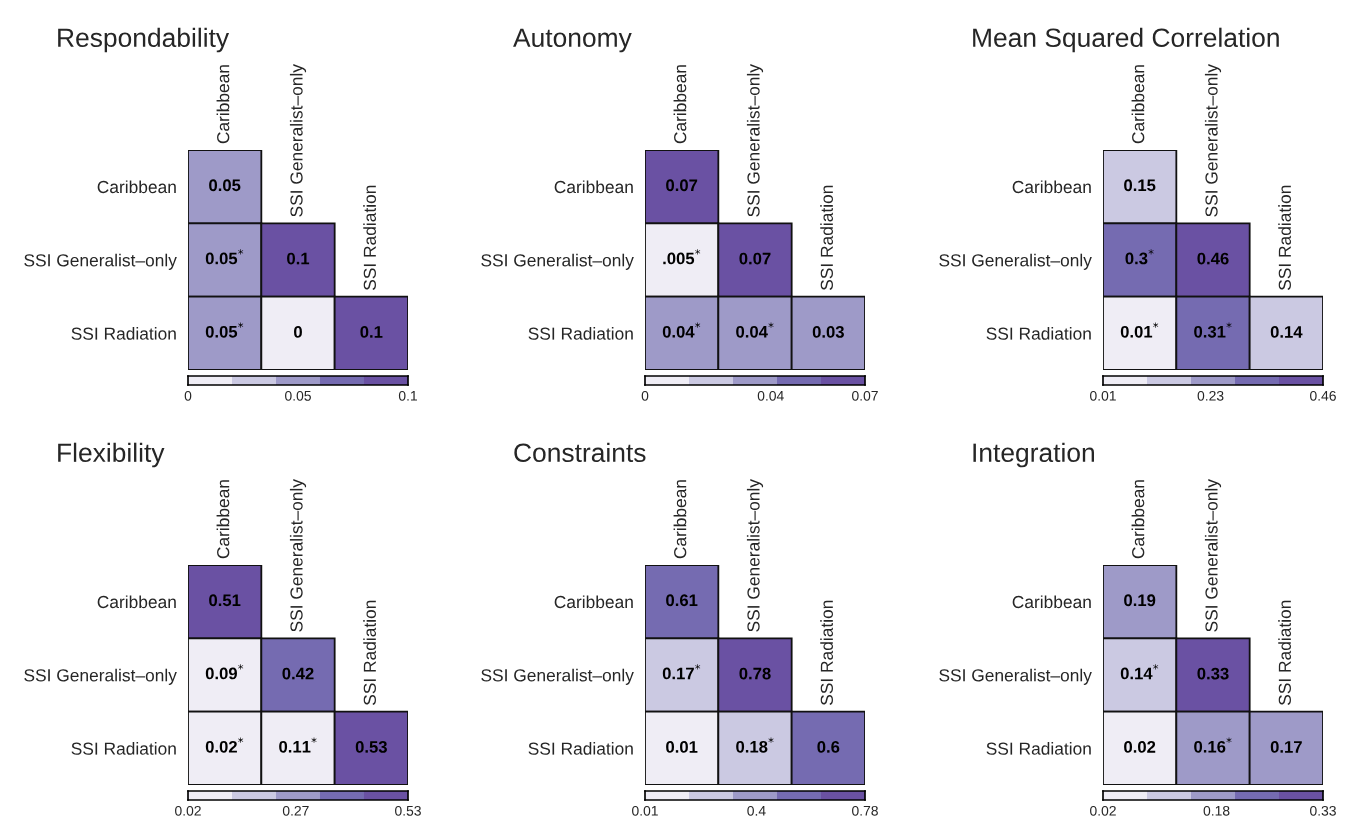 The image size is (1350, 830). Describe the element at coordinates (770, 395) in the screenshot. I see `color-bar-label: 0.04` at that location.